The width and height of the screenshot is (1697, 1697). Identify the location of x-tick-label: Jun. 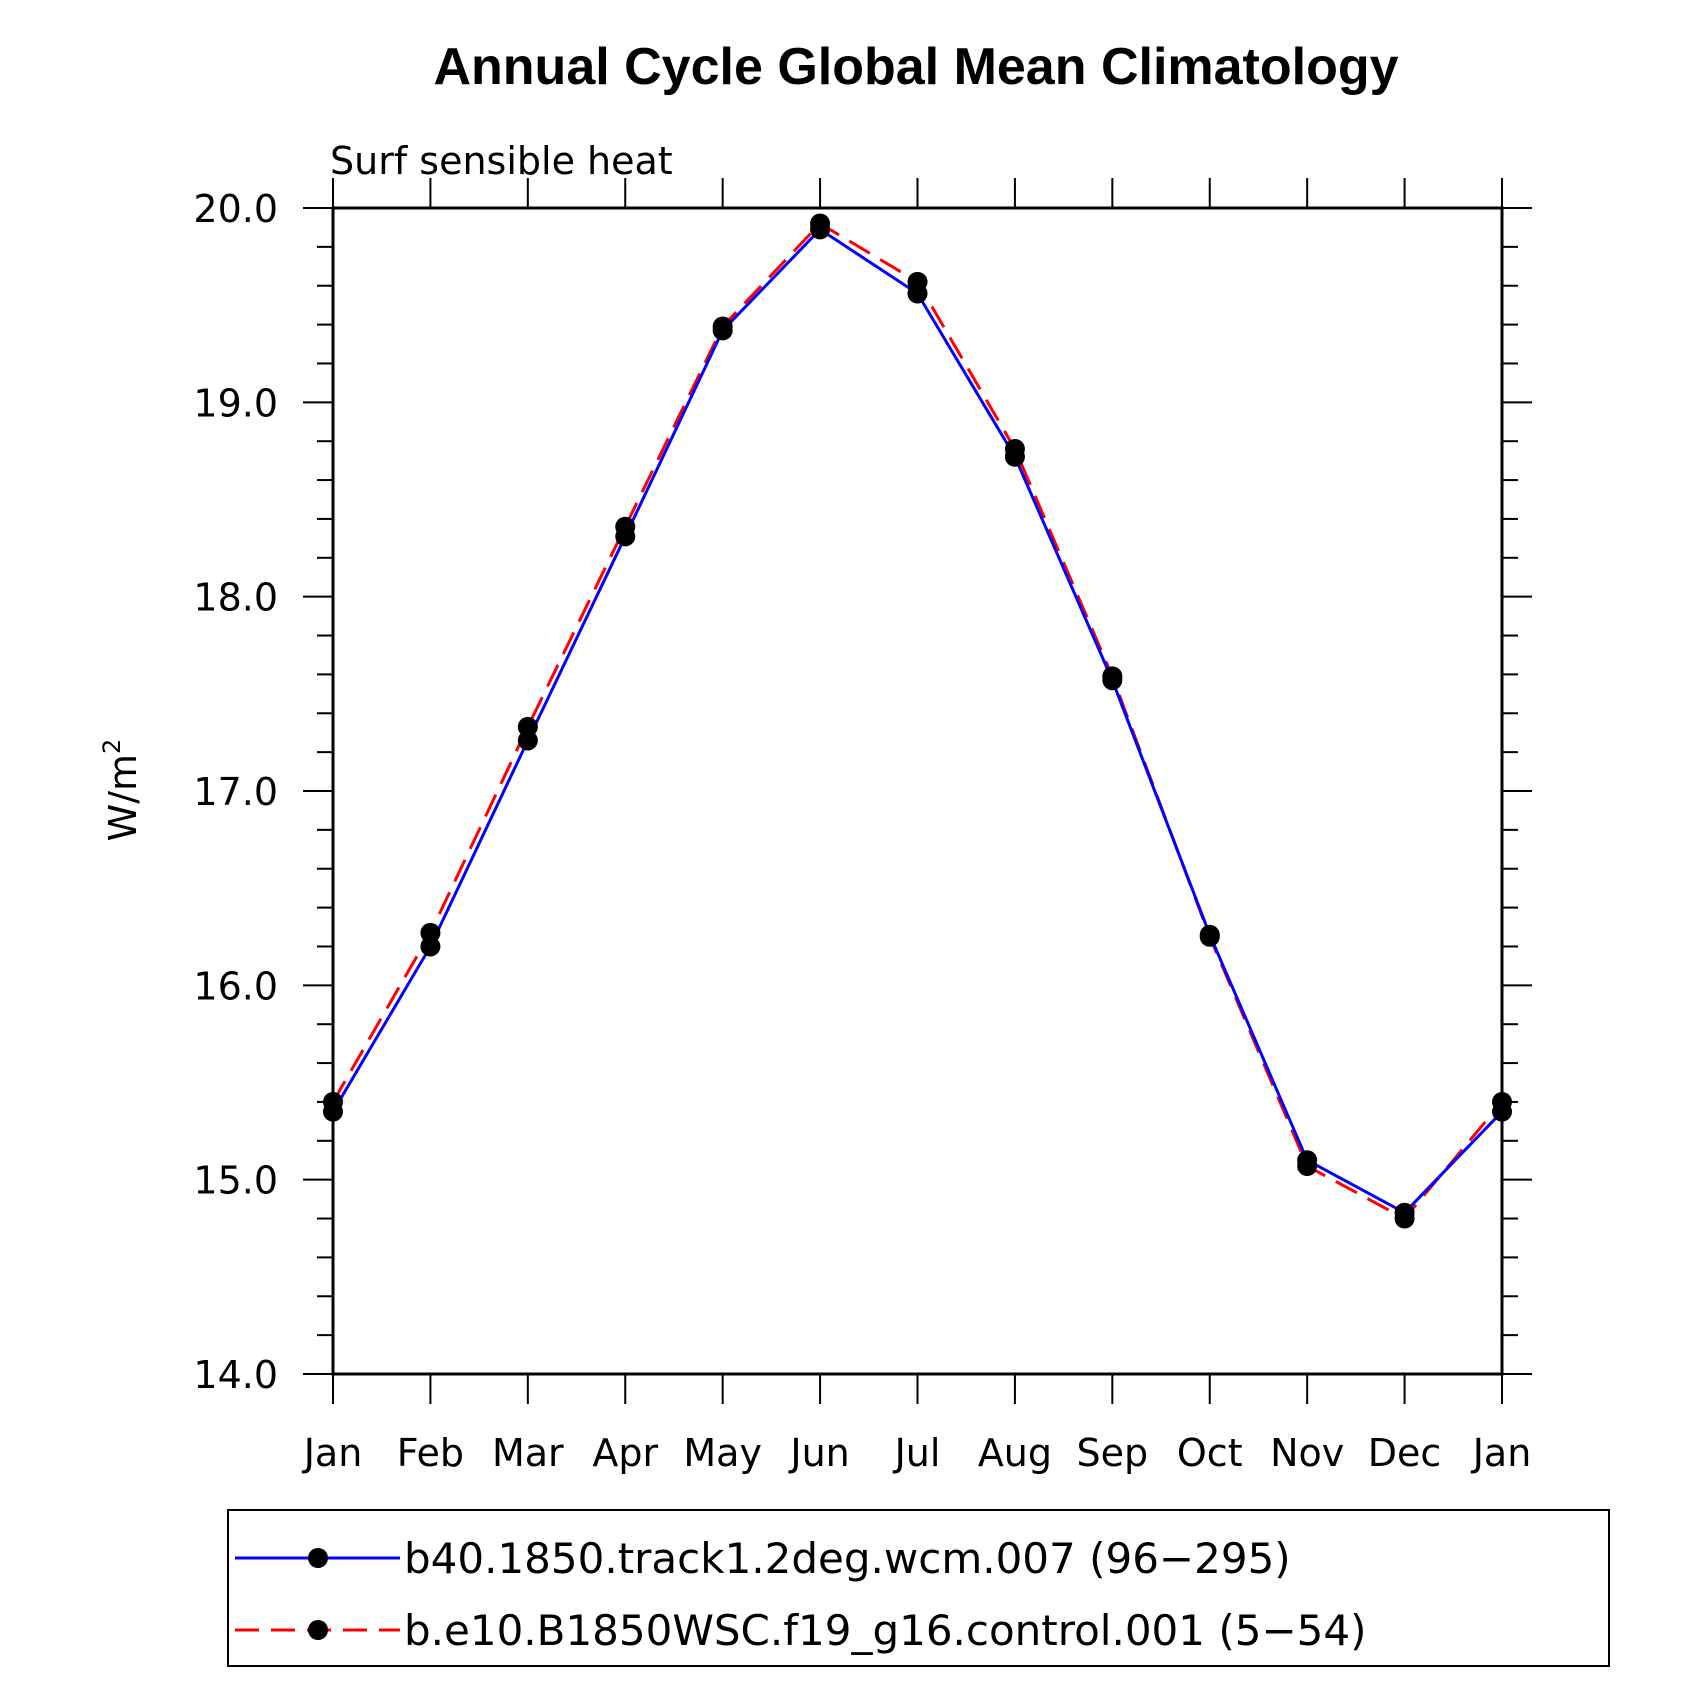
(818, 1453).